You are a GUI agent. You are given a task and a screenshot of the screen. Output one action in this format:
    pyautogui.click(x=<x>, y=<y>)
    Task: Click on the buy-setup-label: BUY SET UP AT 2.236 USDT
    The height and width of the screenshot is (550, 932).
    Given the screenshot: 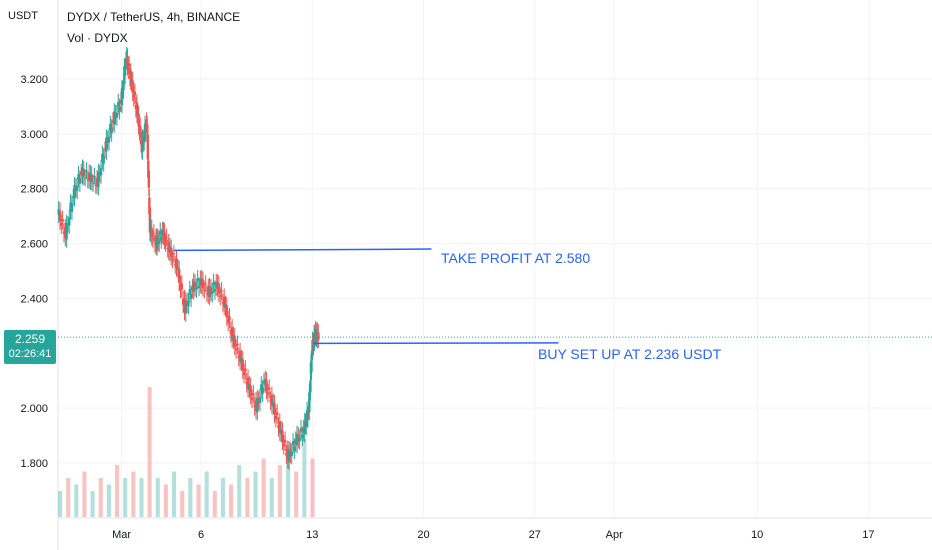 What is the action you would take?
    pyautogui.click(x=630, y=354)
    